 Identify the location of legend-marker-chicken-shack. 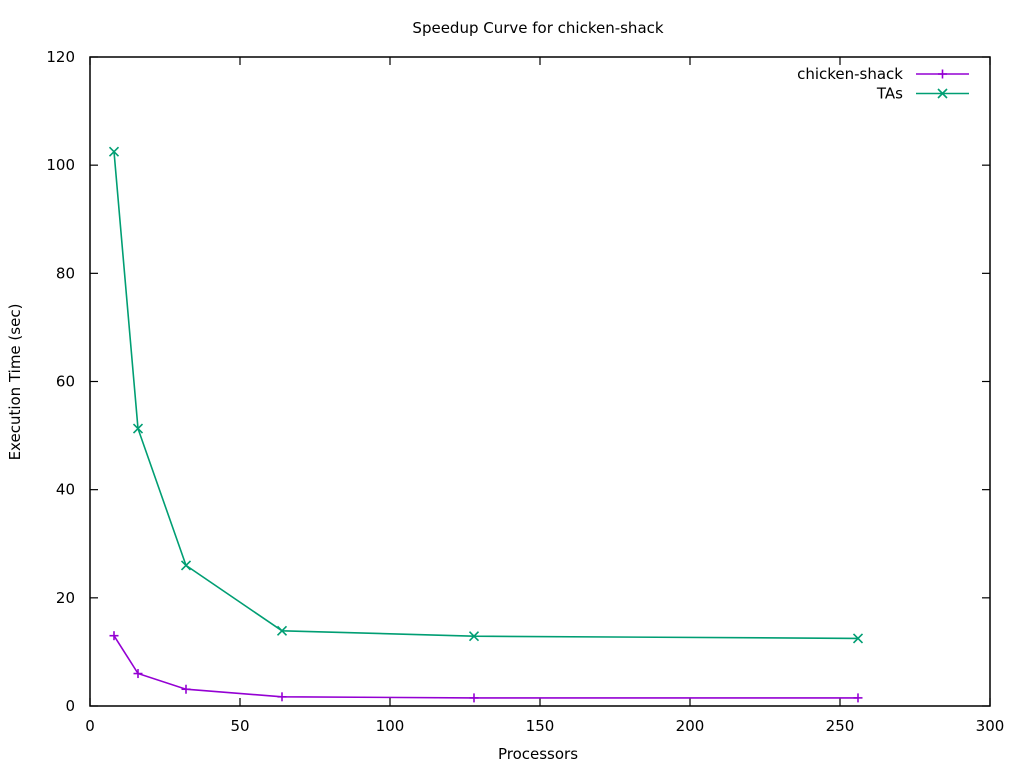
(942, 74).